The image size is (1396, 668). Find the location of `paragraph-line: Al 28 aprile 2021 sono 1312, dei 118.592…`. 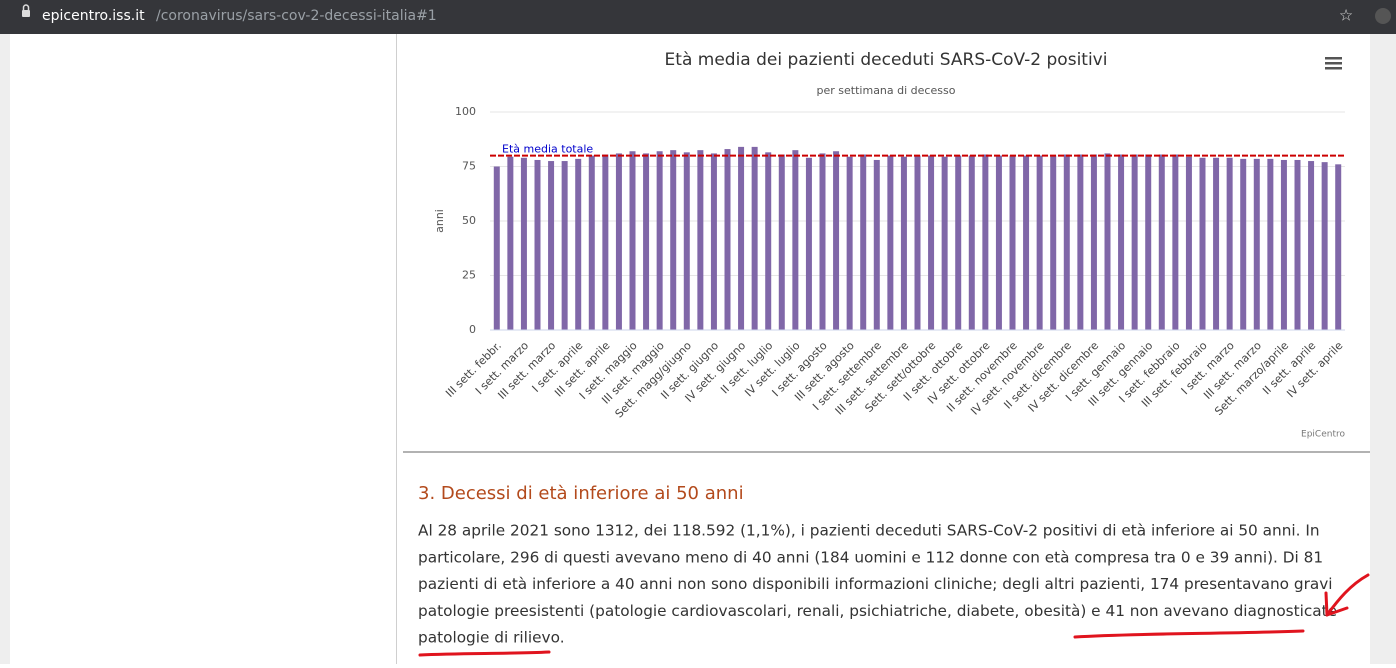

paragraph-line: Al 28 aprile 2021 sono 1312, dei 118.592… is located at coordinates (869, 531).